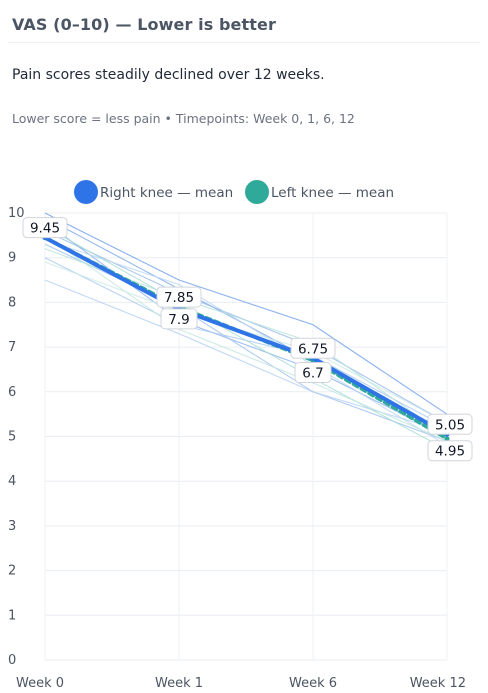 The height and width of the screenshot is (693, 488). Describe the element at coordinates (12, 392) in the screenshot. I see `y-tick-label: 6` at that location.